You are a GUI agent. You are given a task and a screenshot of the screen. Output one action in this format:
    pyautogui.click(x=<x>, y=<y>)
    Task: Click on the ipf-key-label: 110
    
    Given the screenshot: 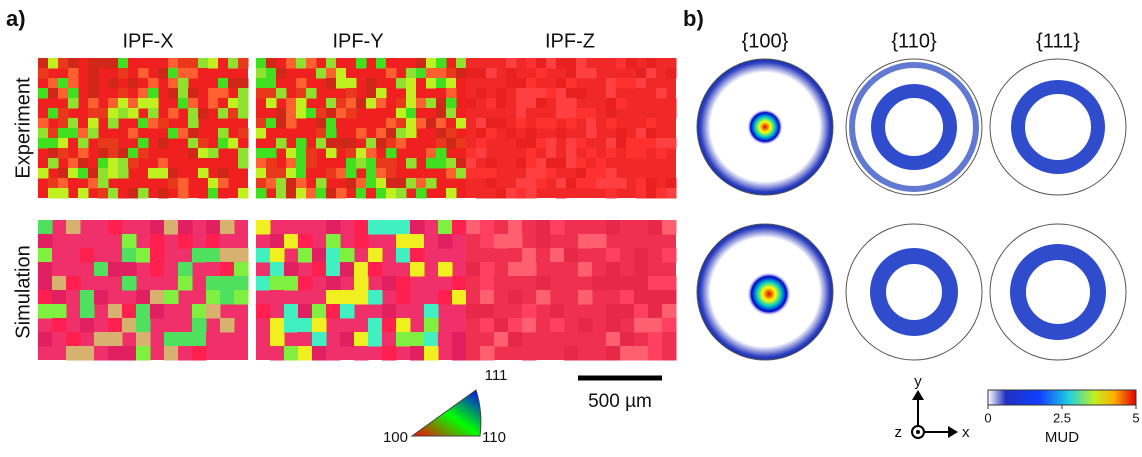 What is the action you would take?
    pyautogui.click(x=494, y=437)
    